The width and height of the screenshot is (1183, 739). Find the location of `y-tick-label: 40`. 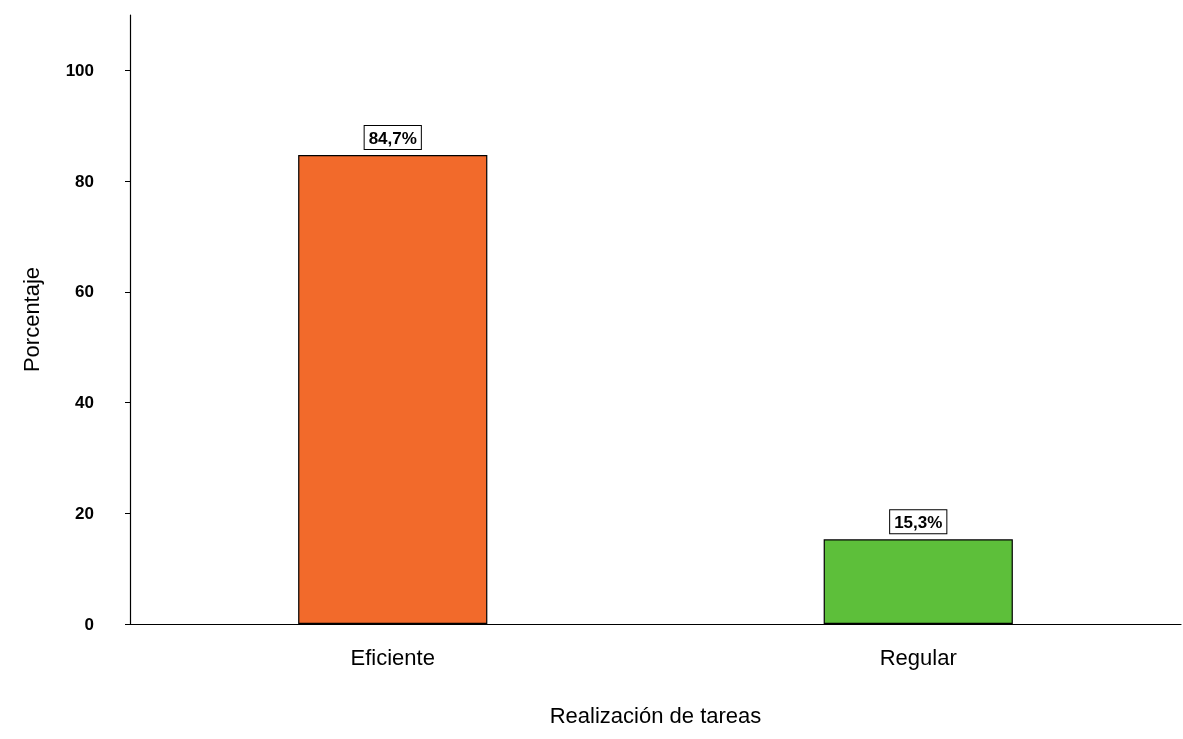

y-tick-label: 40 is located at coordinates (84, 403).